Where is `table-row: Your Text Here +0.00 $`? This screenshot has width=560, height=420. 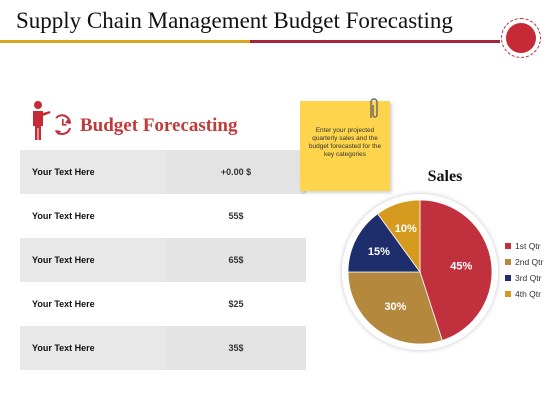 table-row: Your Text Here +0.00 $ is located at coordinates (163, 172).